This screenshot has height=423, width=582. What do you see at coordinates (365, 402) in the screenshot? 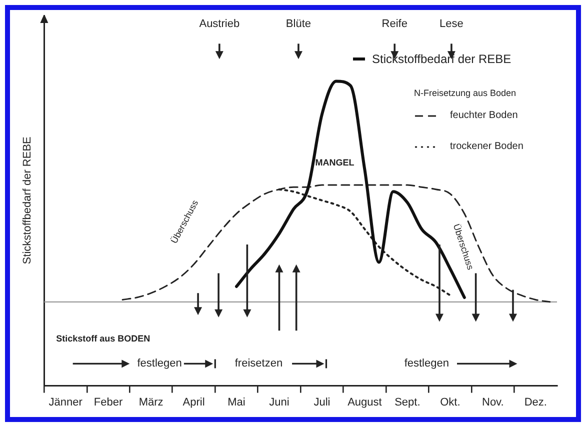
I see `x-tick-label: August` at bounding box center [365, 402].